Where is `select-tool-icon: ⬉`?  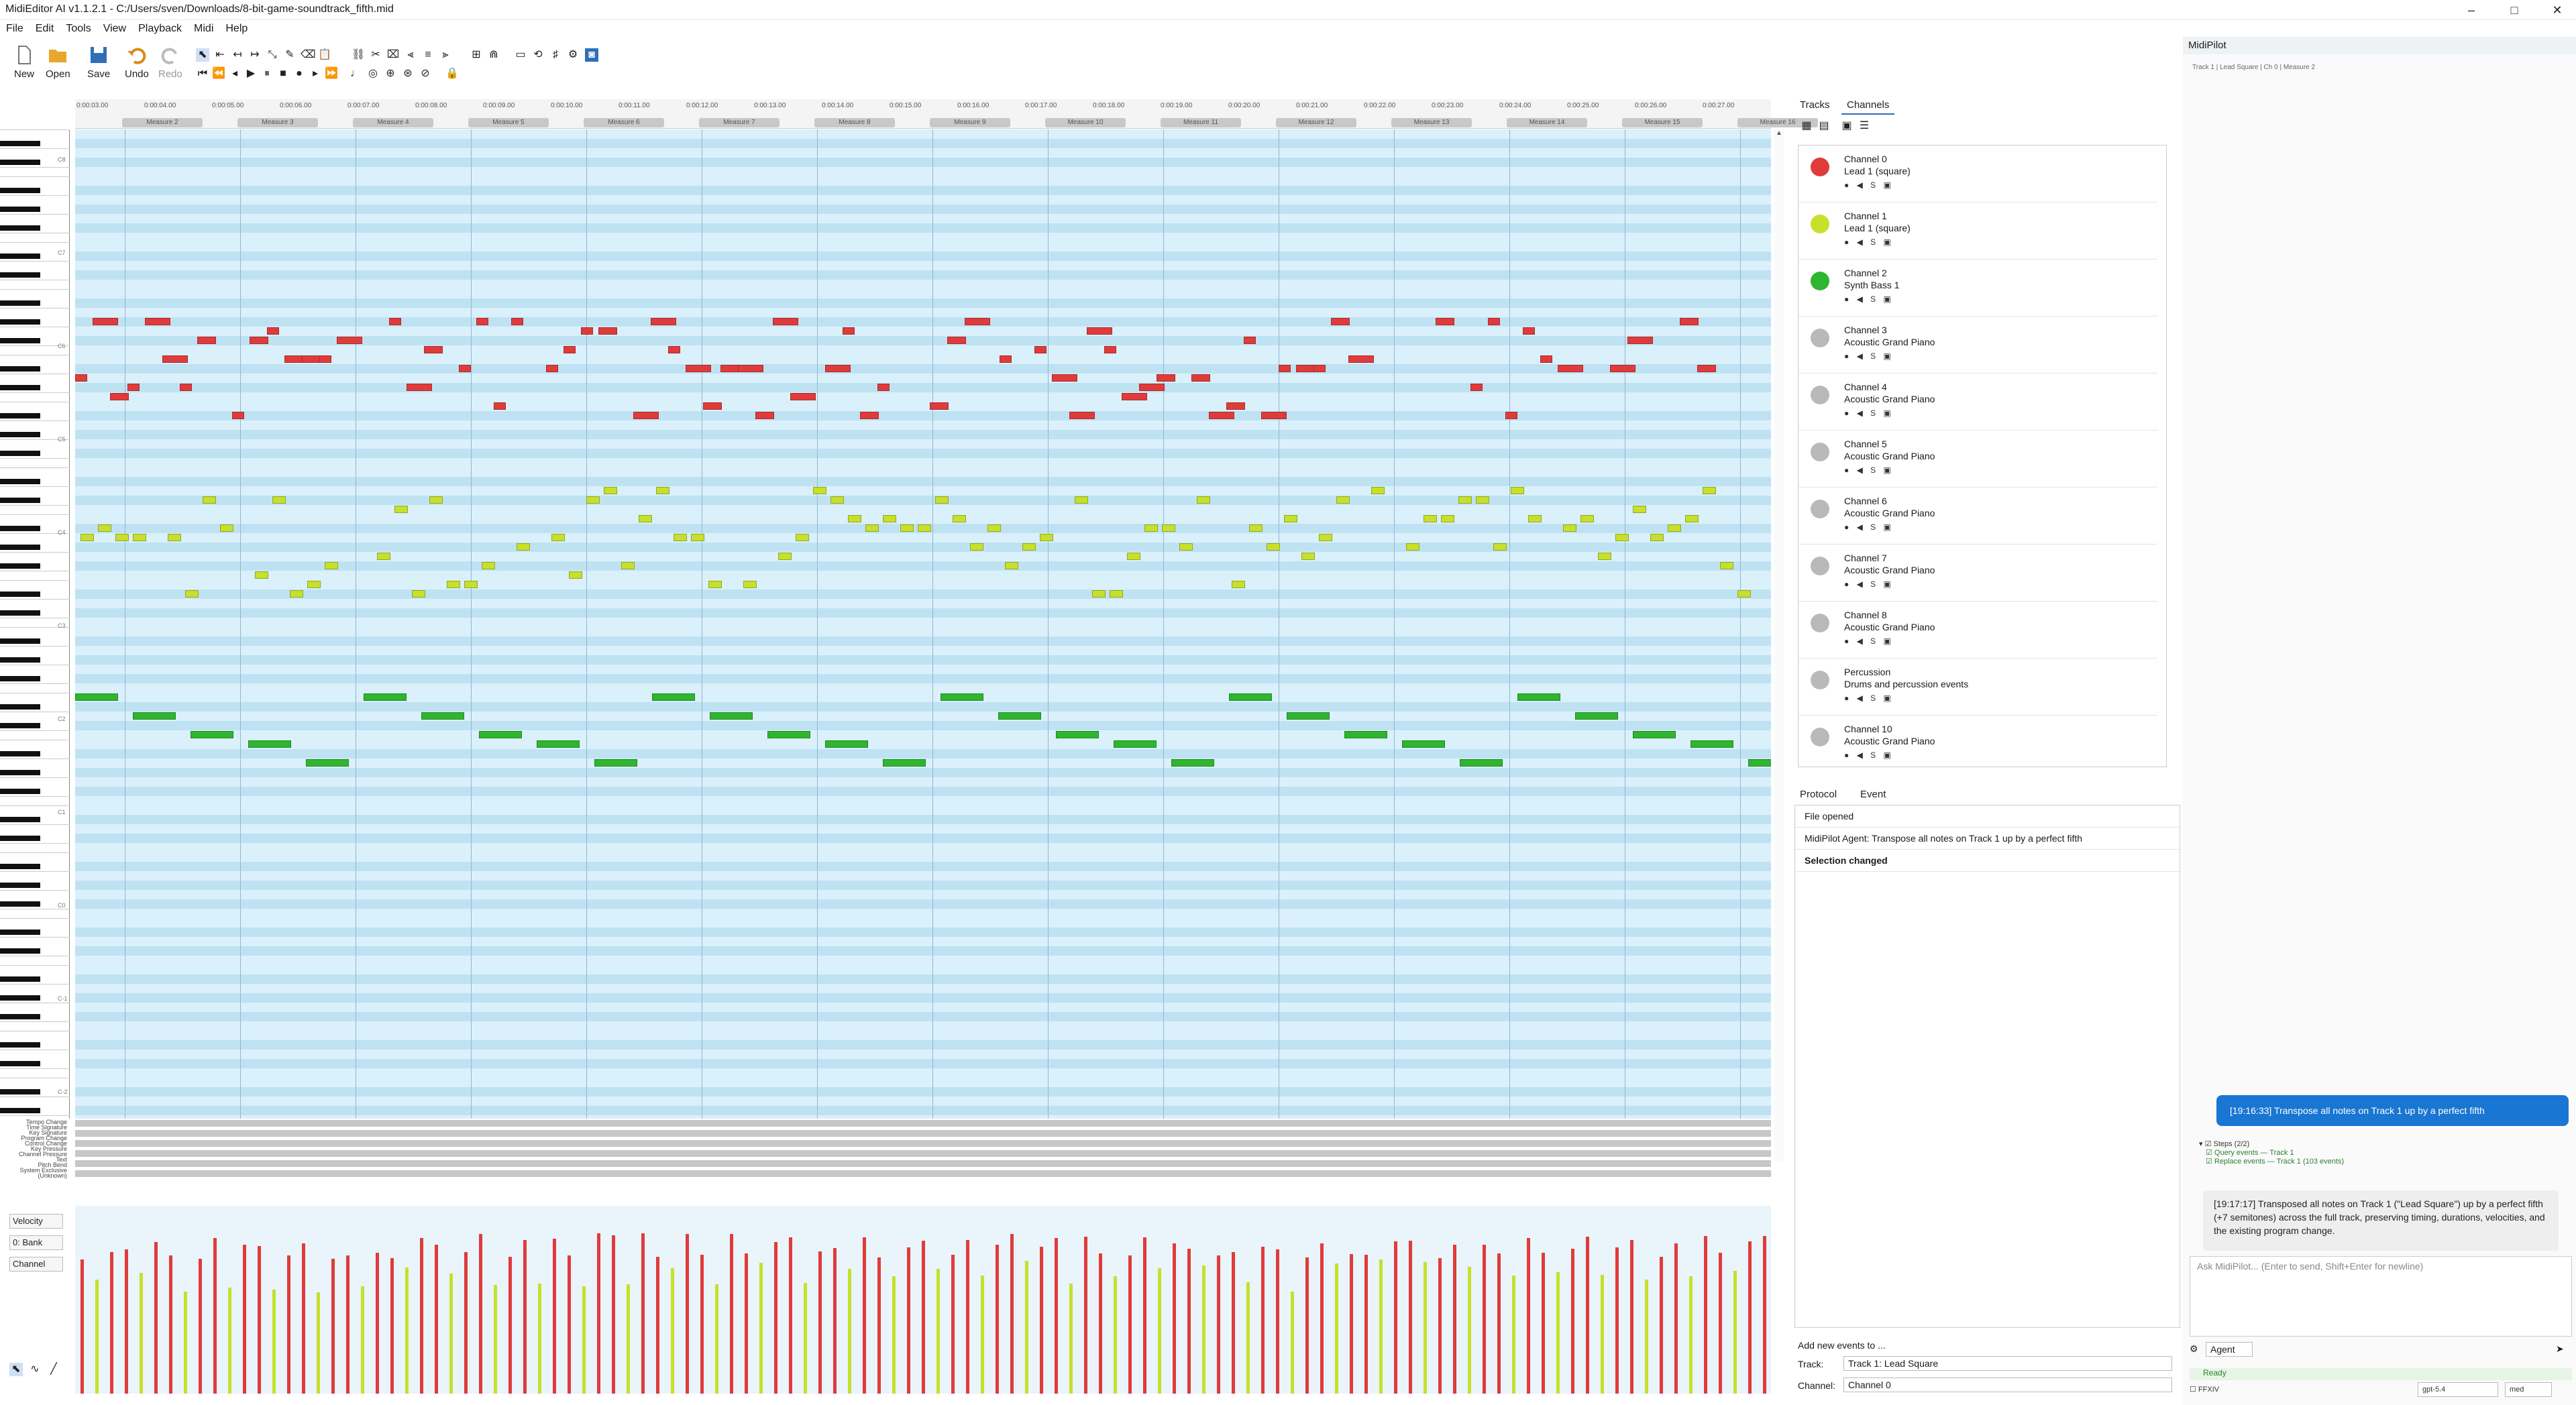
select-tool-icon: ⬉ is located at coordinates (202, 55).